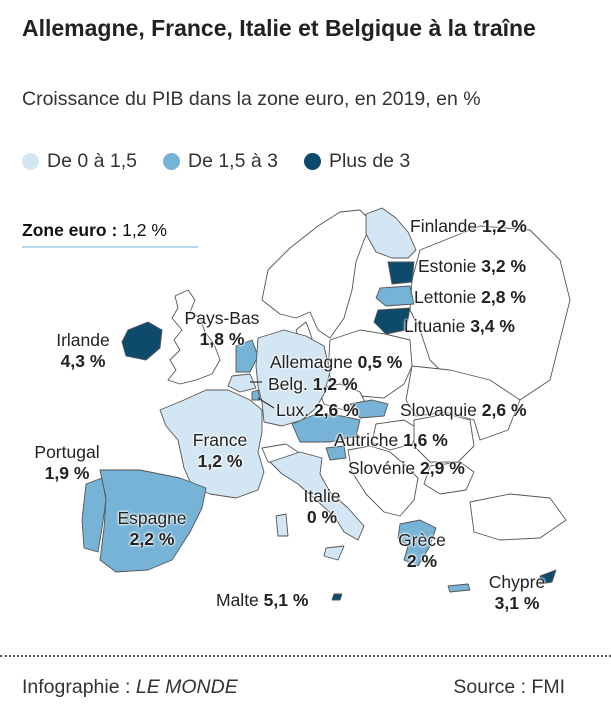 This screenshot has width=611, height=720. Describe the element at coordinates (369, 160) in the screenshot. I see `legend-label-high: Plus de 3` at that location.